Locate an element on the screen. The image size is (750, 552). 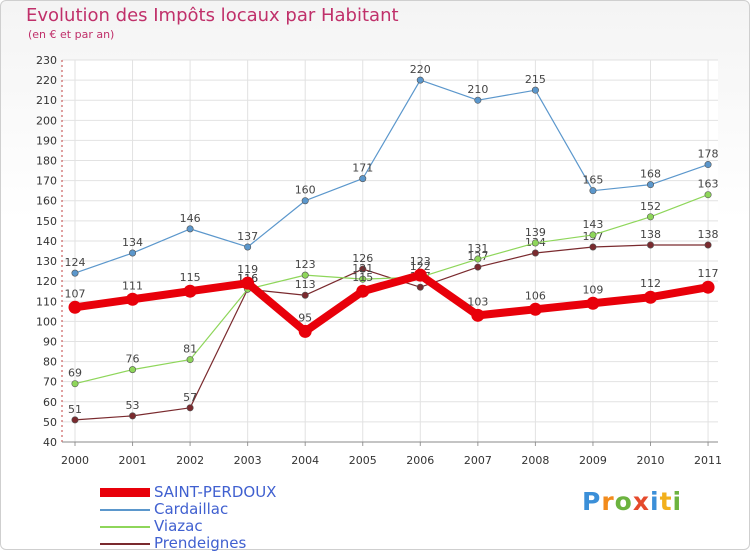
data-label-viazac: 123 is located at coordinates (305, 264).